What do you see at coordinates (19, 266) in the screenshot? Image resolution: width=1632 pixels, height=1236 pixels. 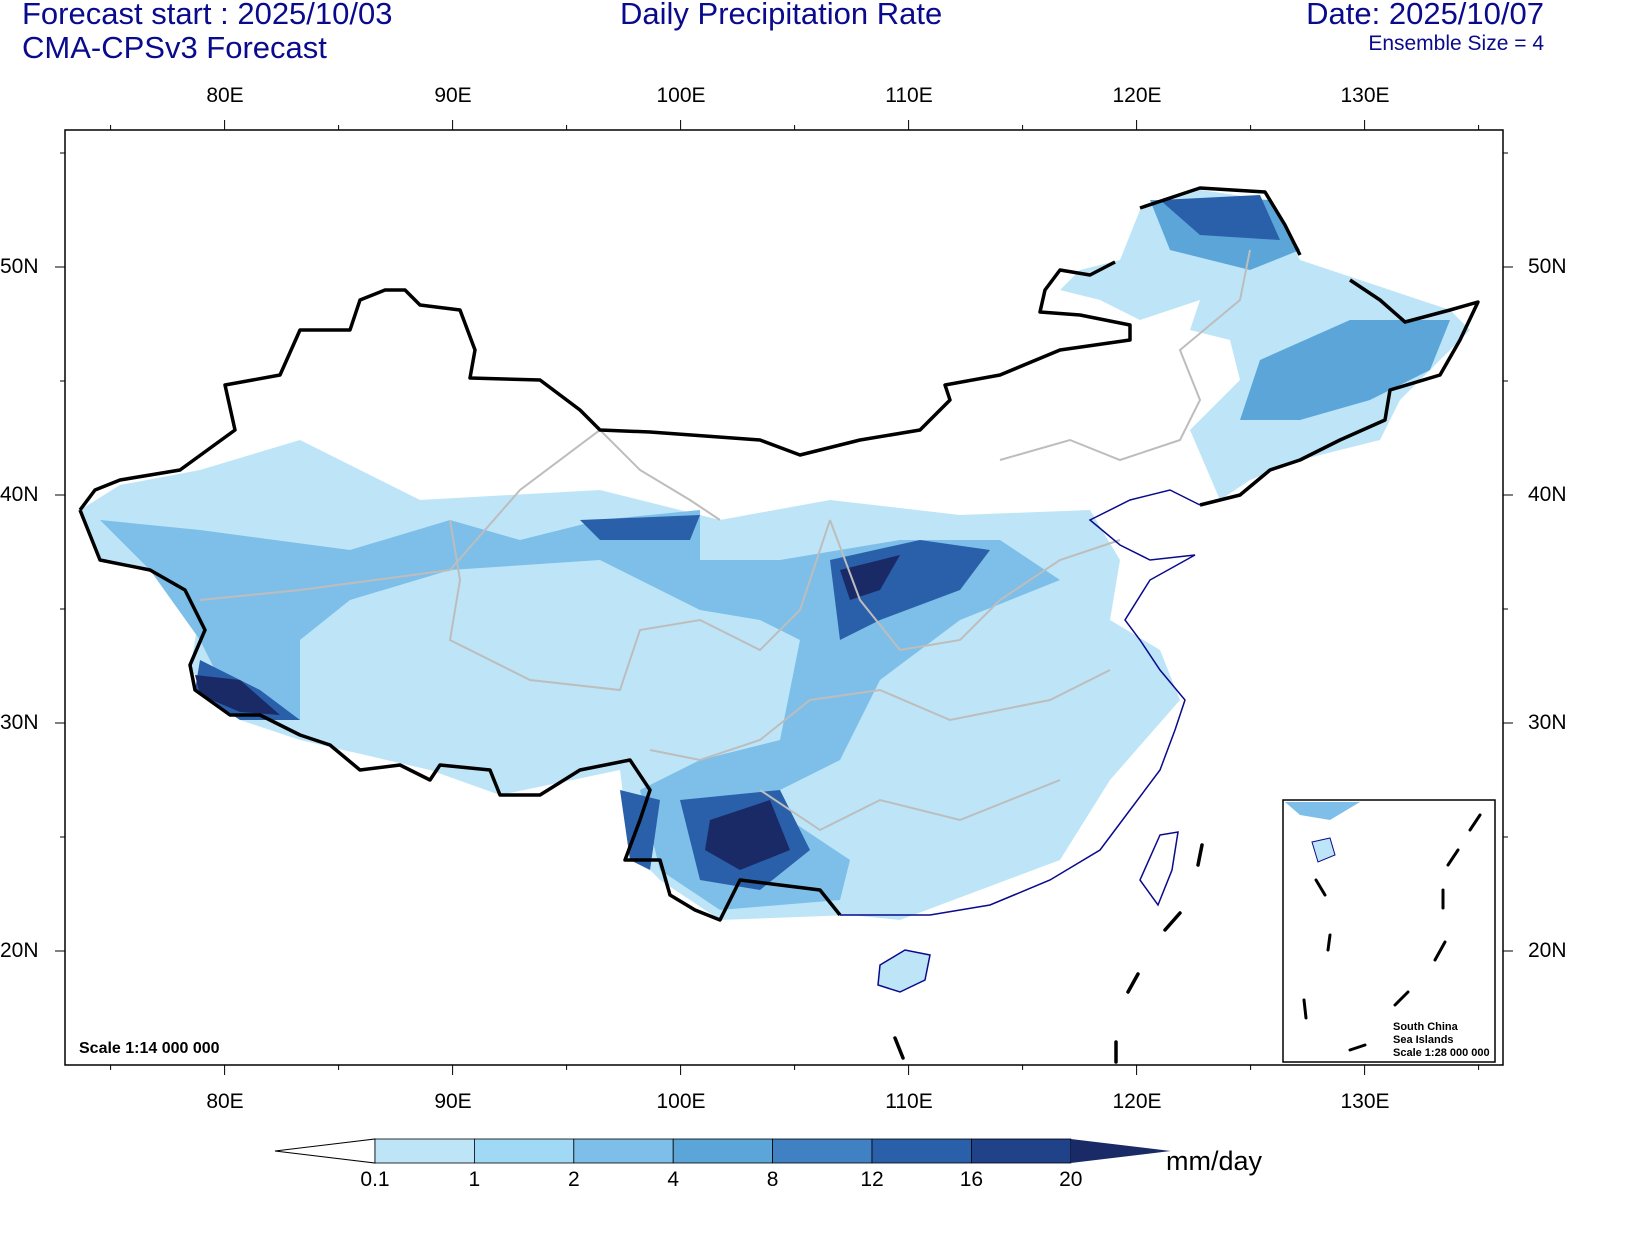 I see `lat-label-left: 50N` at bounding box center [19, 266].